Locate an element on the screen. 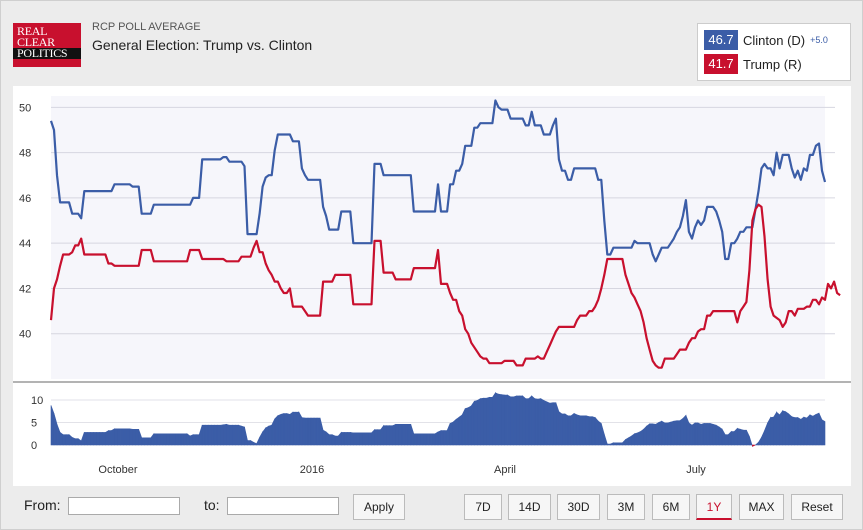  y-tick-label: 48 is located at coordinates (25, 154).